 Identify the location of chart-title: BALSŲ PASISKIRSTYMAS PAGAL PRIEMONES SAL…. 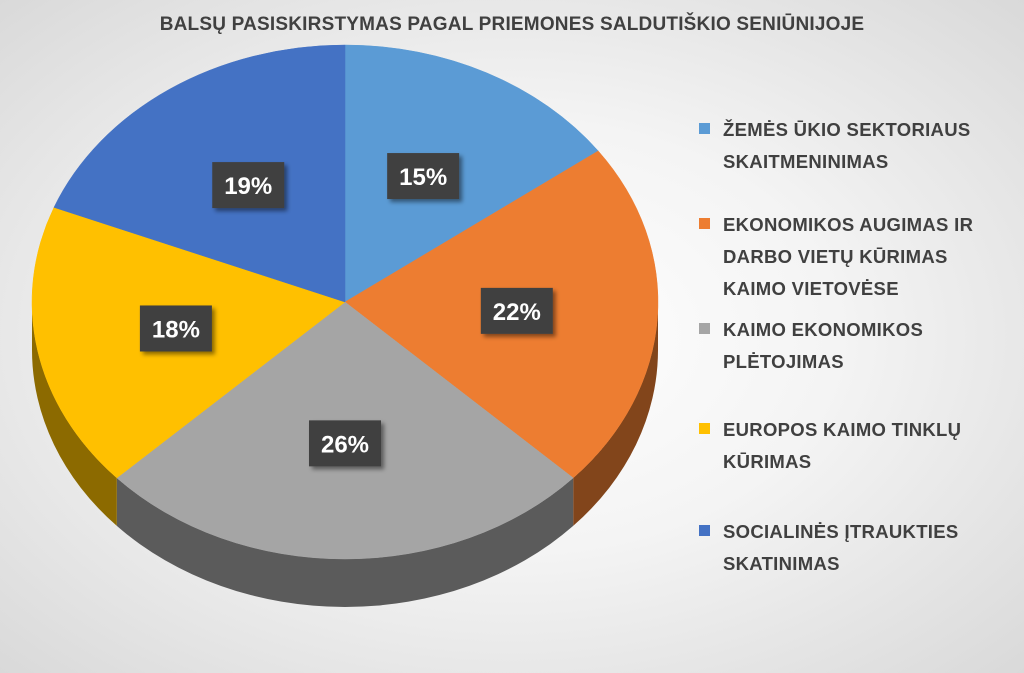
(512, 24).